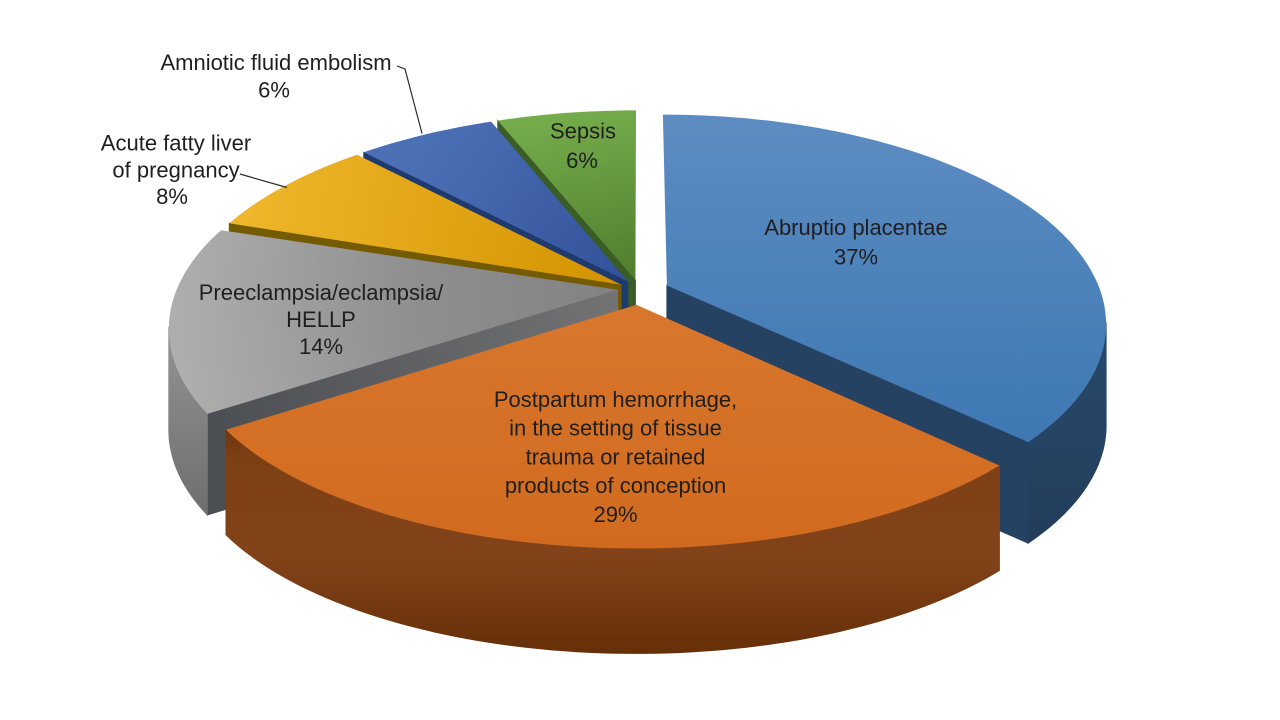  What do you see at coordinates (321, 319) in the screenshot?
I see `svg-text: HELLP` at bounding box center [321, 319].